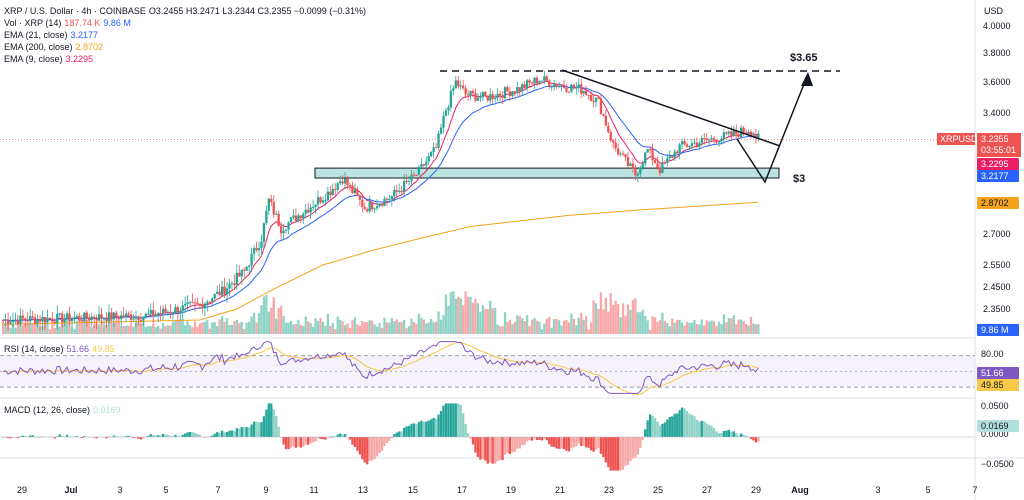 The image size is (1024, 500). I want to click on symbol-tag: XRPUSD, so click(959, 139).